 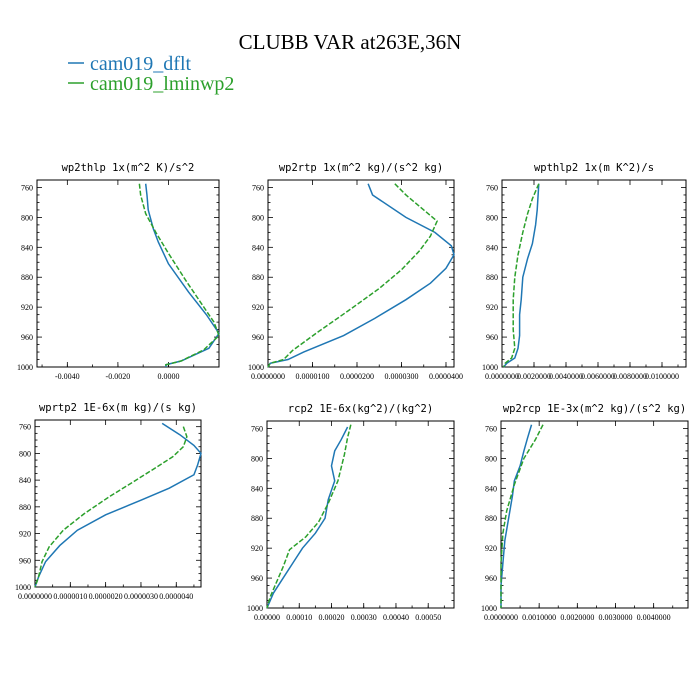 What do you see at coordinates (428, 617) in the screenshot?
I see `x-tick-label: 0.00050` at bounding box center [428, 617].